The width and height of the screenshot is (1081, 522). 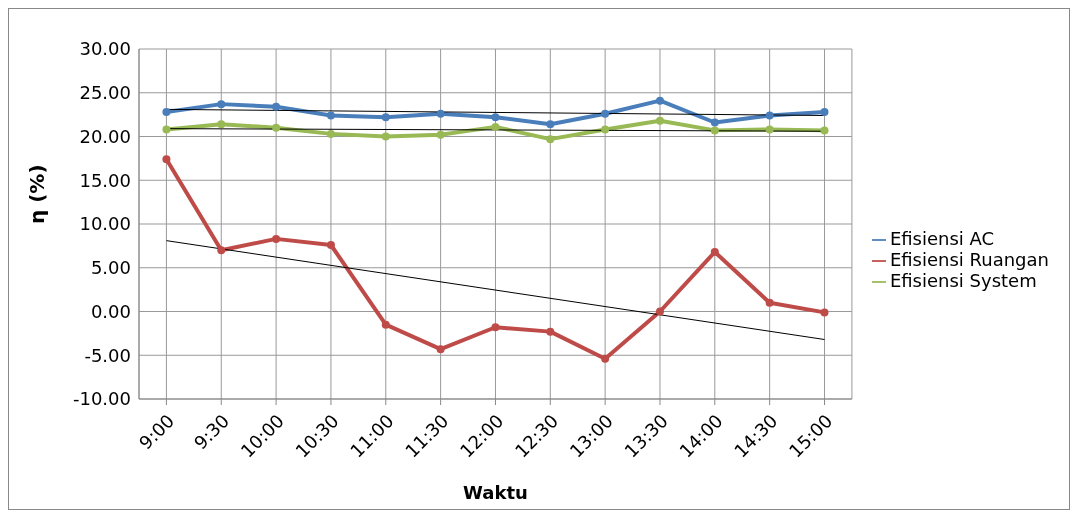 What do you see at coordinates (105, 224) in the screenshot?
I see `y-tick-label: 10.00` at bounding box center [105, 224].